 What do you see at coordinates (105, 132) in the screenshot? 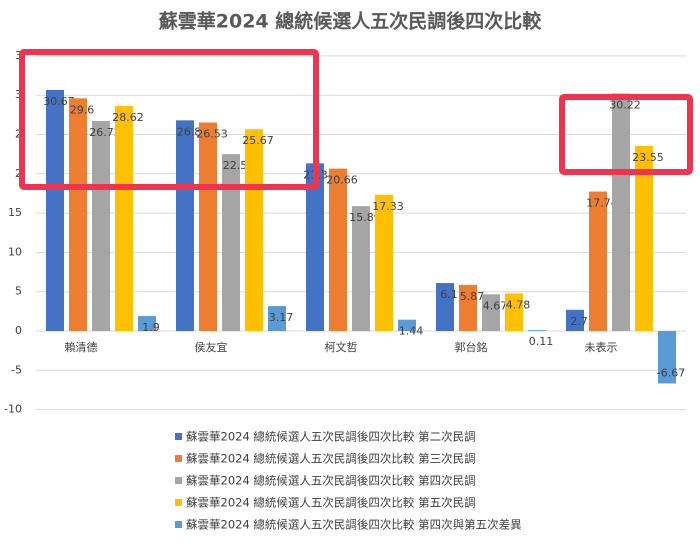
I see `data-label: 26.72` at bounding box center [105, 132].